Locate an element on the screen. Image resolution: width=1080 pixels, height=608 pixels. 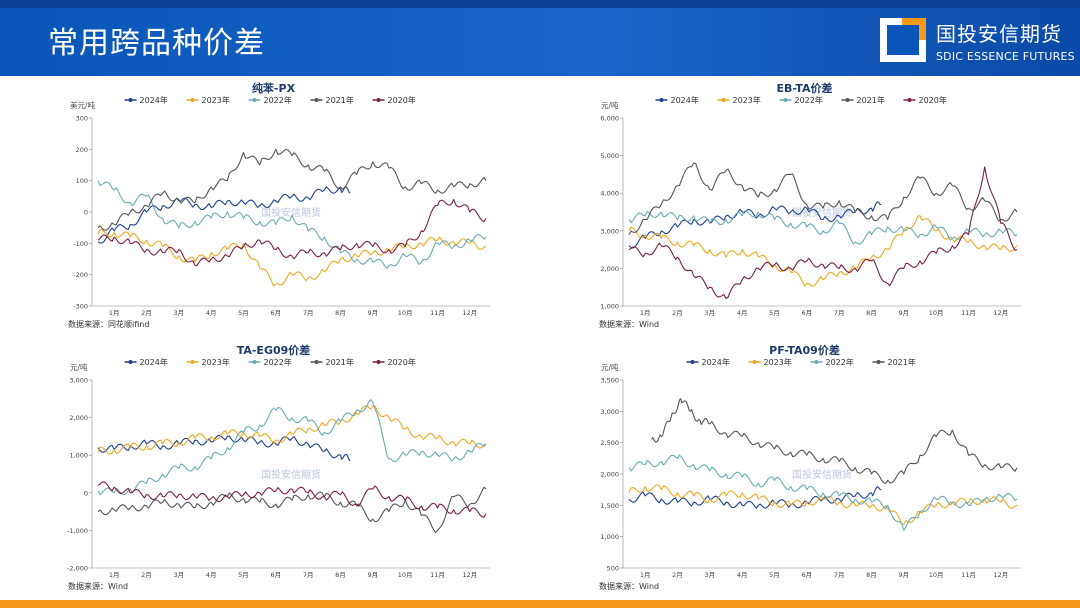
y-tick-label: -300 is located at coordinates (80, 307).